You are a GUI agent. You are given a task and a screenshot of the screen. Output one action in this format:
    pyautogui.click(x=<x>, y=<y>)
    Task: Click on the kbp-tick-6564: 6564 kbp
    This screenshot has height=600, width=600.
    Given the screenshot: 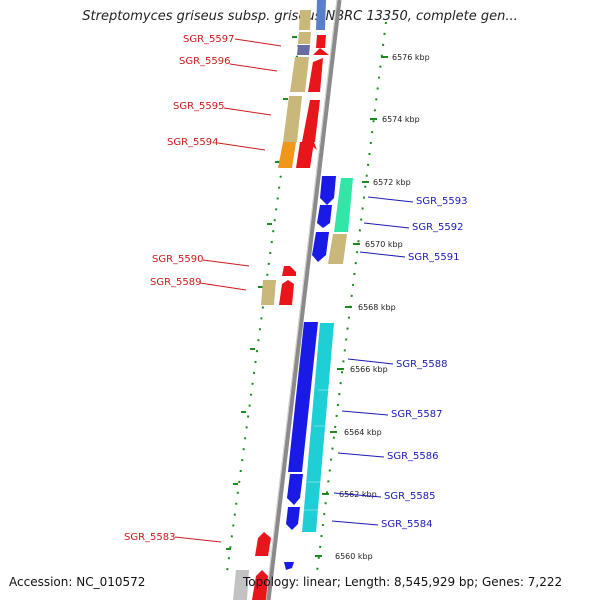 What is the action you would take?
    pyautogui.click(x=356, y=432)
    